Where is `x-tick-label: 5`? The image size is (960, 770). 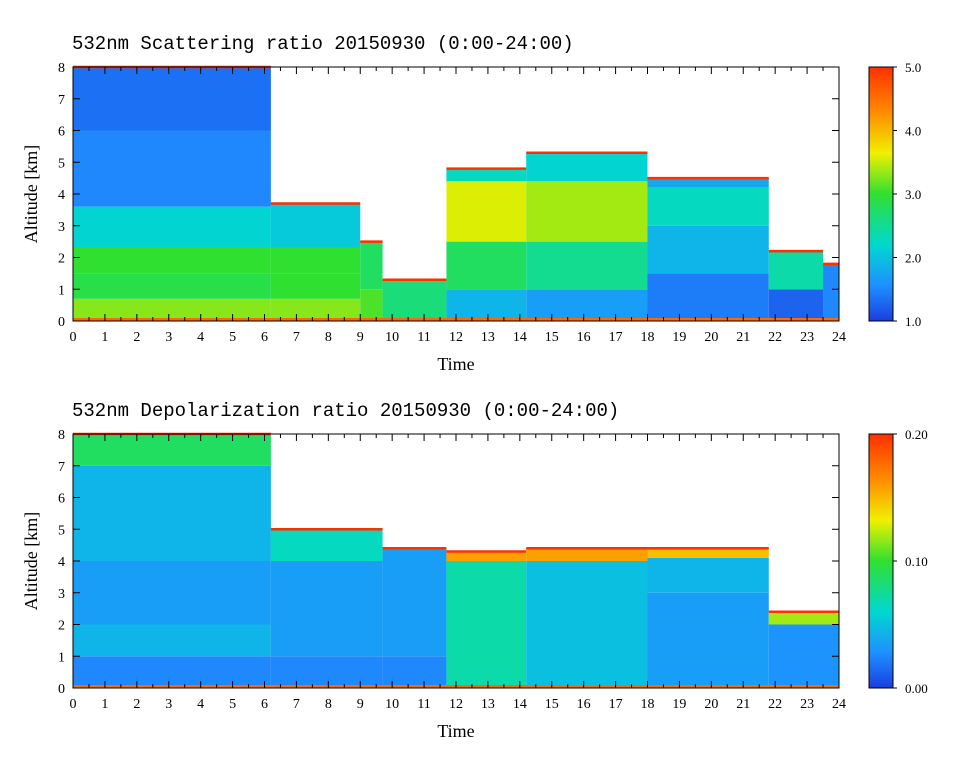 x-tick-label: 5 is located at coordinates (232, 704).